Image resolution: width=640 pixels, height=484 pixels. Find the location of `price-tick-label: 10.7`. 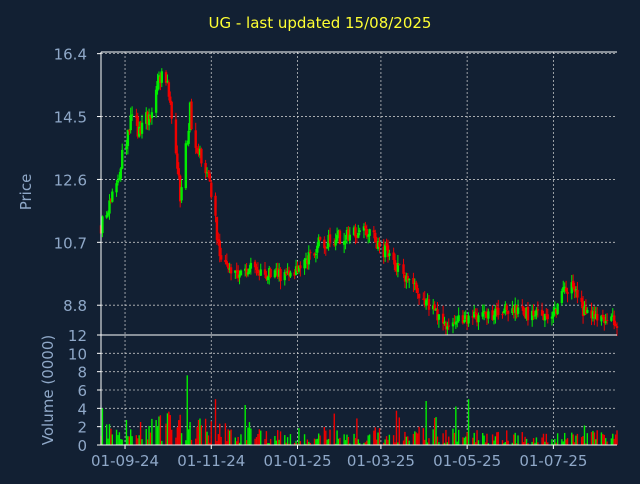

price-tick-label: 10.7 is located at coordinates (70, 243).